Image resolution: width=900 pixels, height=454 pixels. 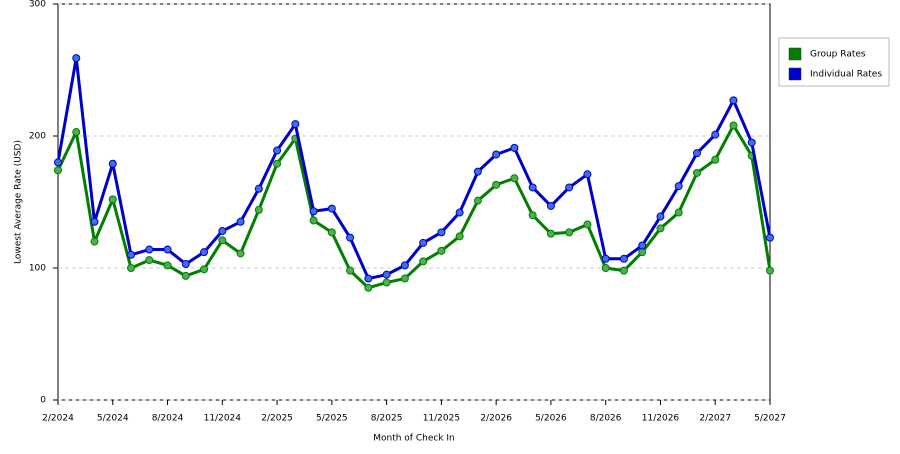 What do you see at coordinates (37, 5) in the screenshot?
I see `y-tick-label: 300` at bounding box center [37, 5].